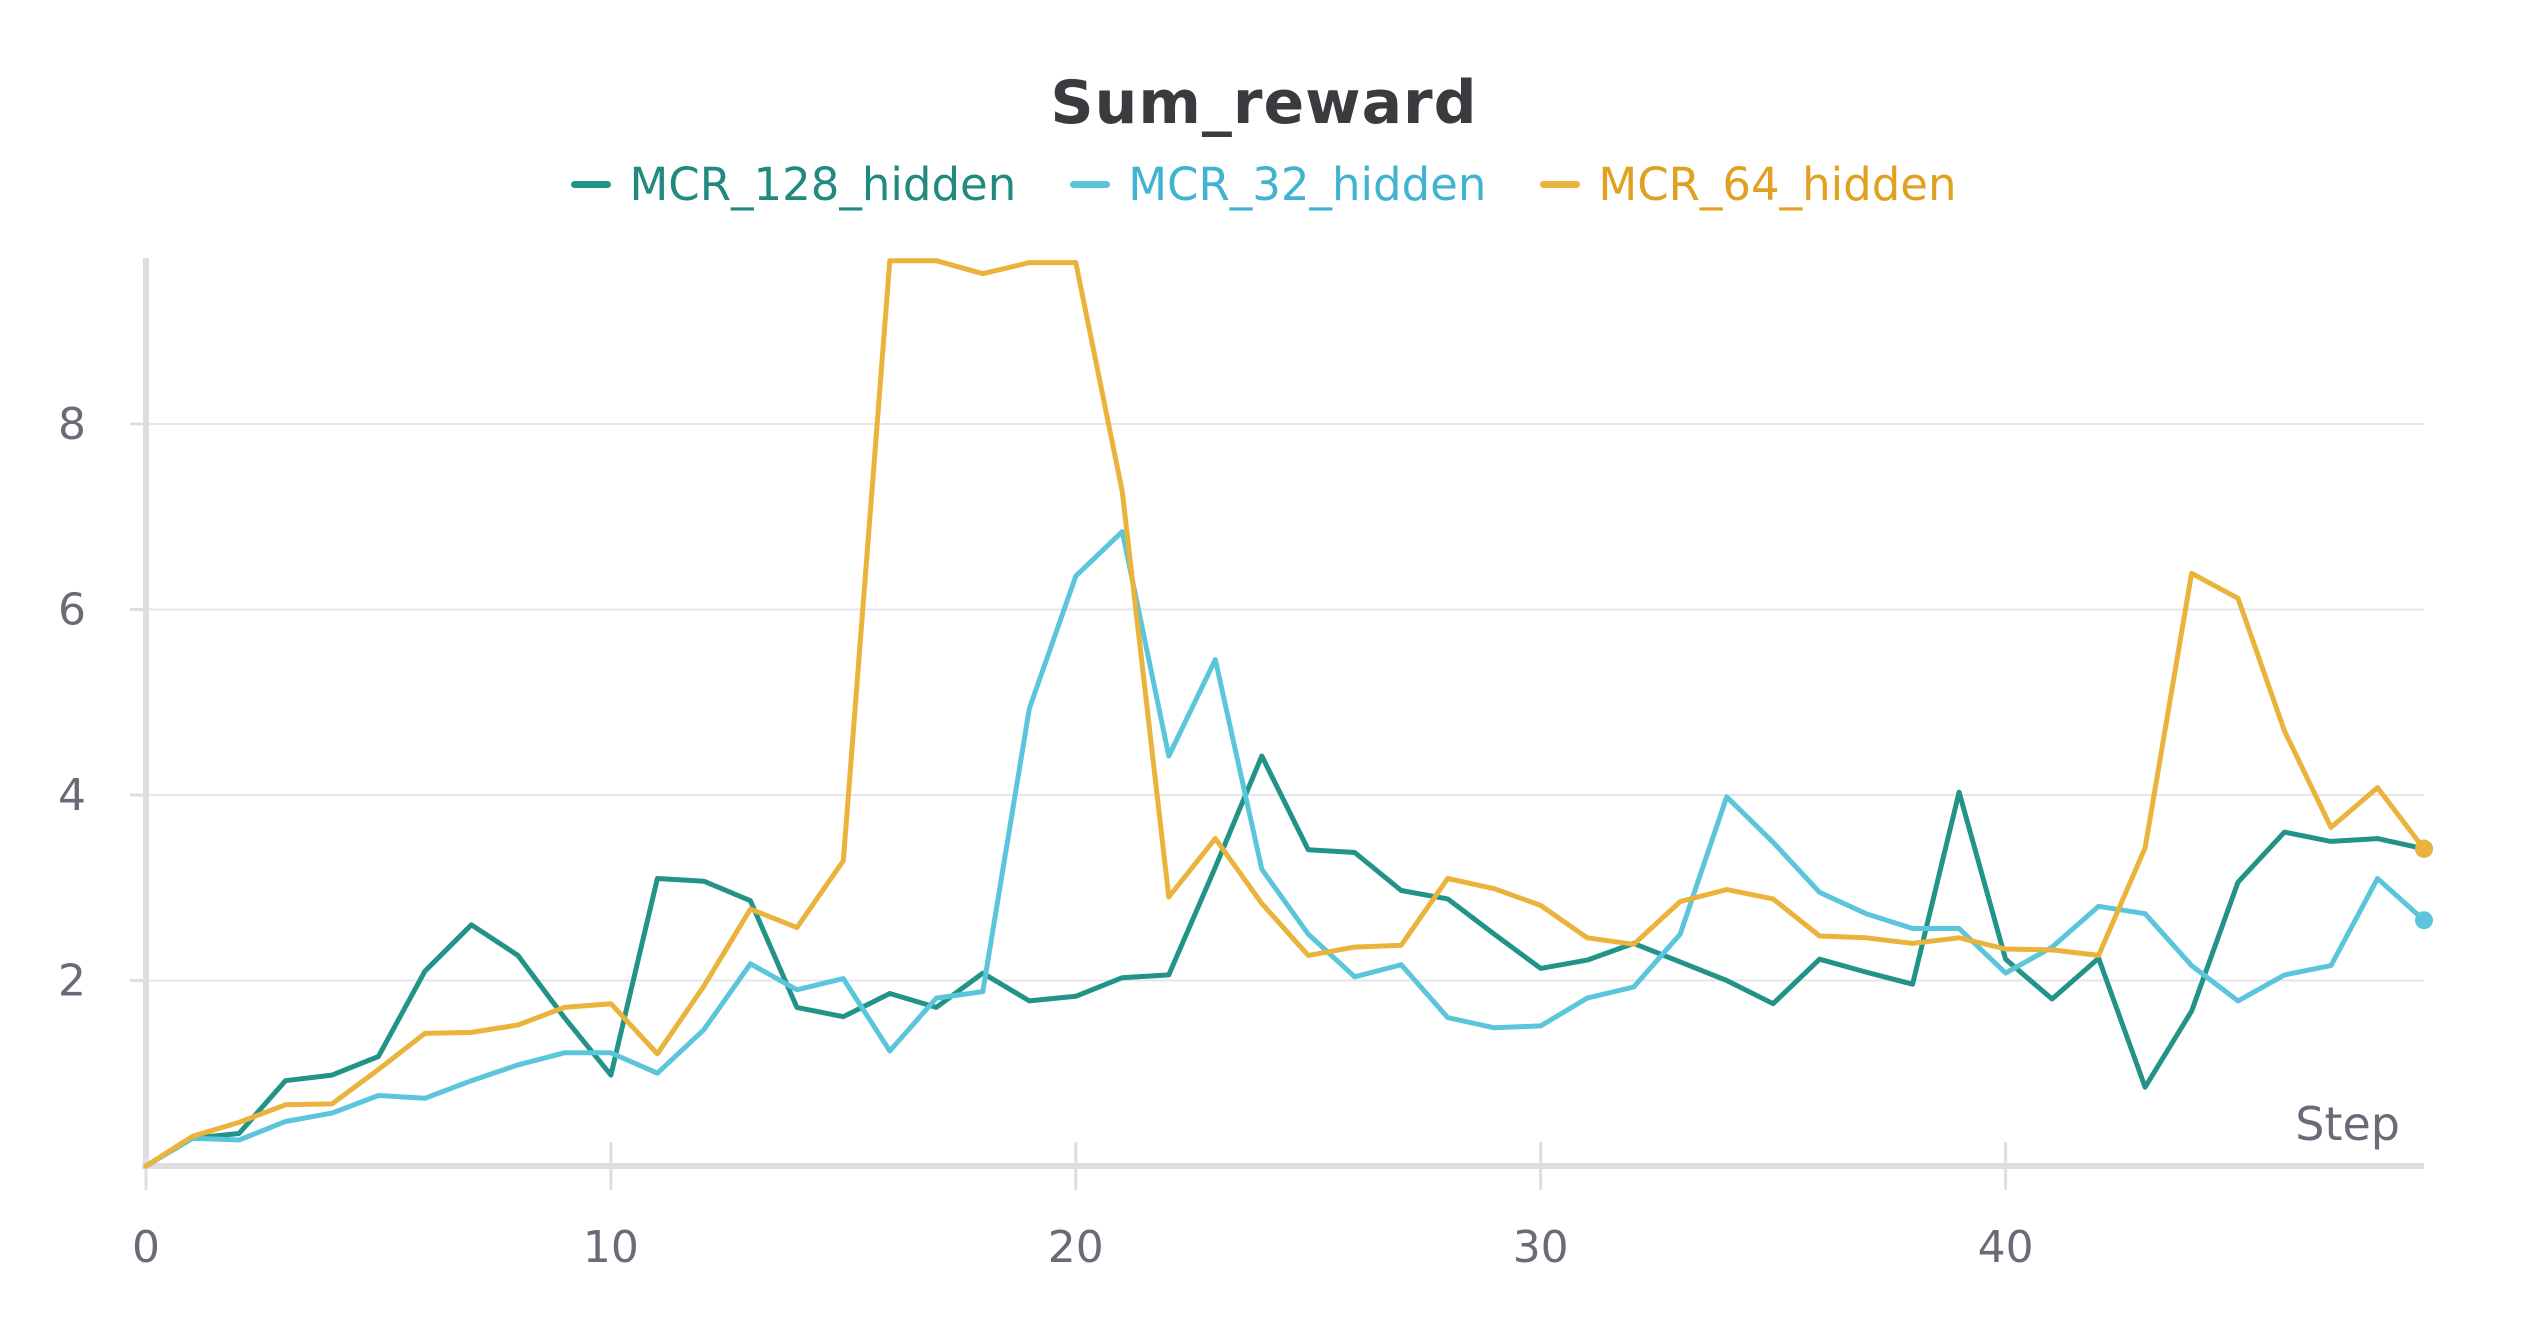  What do you see at coordinates (72, 424) in the screenshot?
I see `y-tick-label-8: 8` at bounding box center [72, 424].